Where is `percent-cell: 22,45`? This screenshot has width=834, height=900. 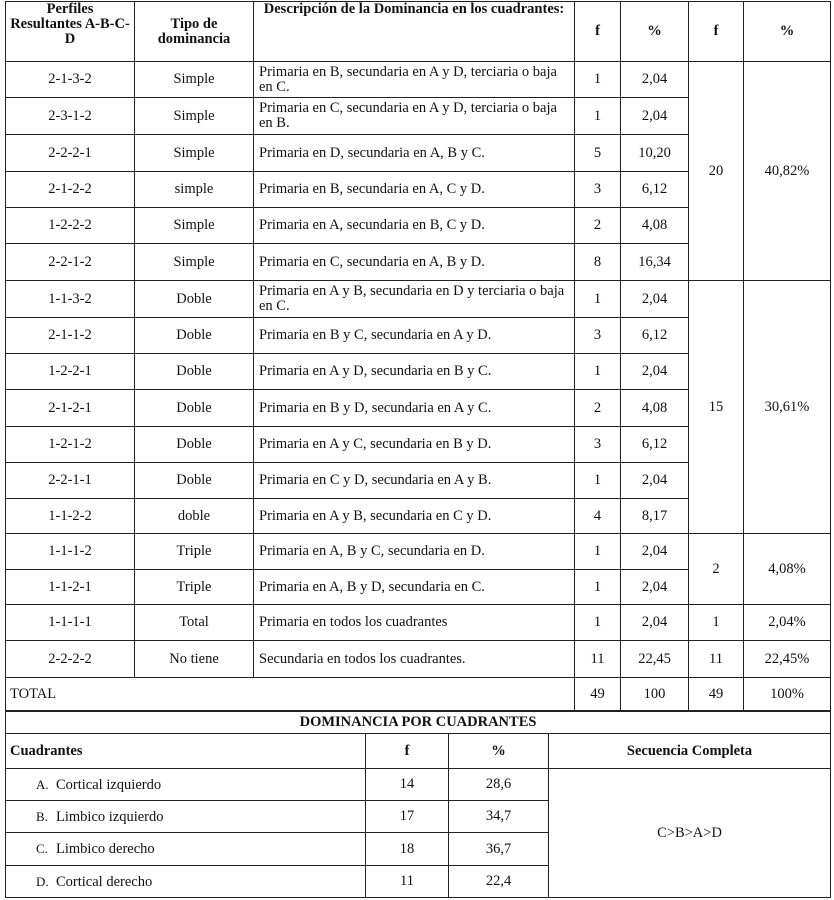
percent-cell: 22,45 is located at coordinates (654, 659).